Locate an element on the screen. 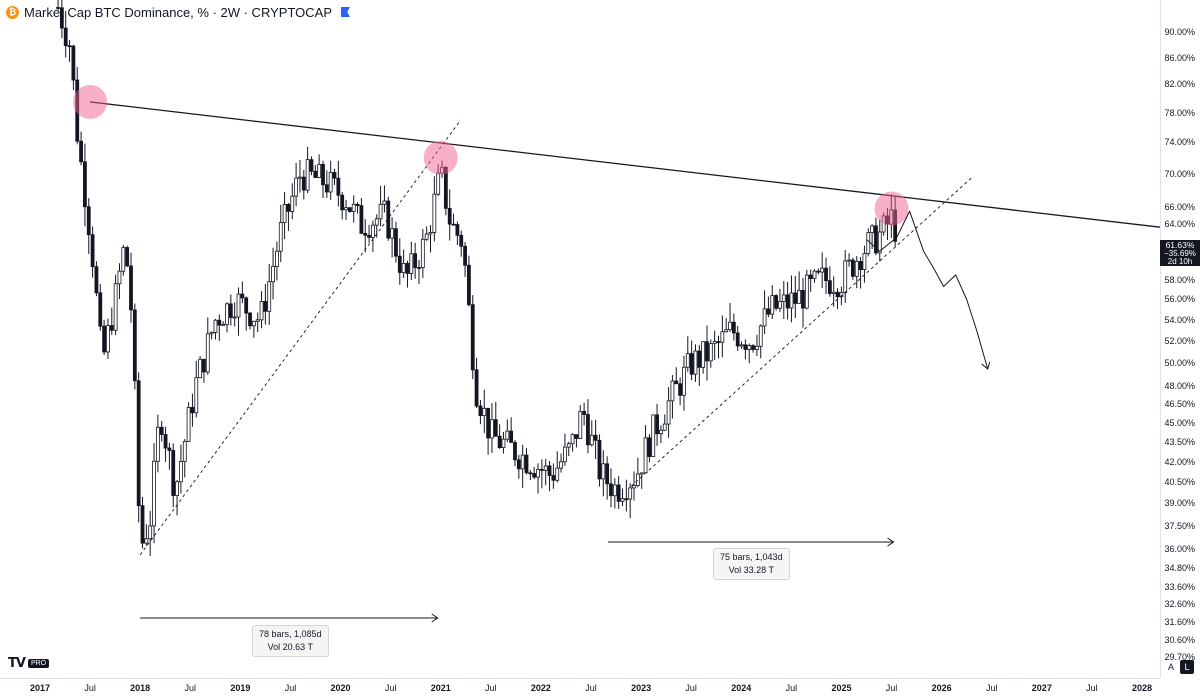  tradingview-logo: TV PRO is located at coordinates (29, 663).